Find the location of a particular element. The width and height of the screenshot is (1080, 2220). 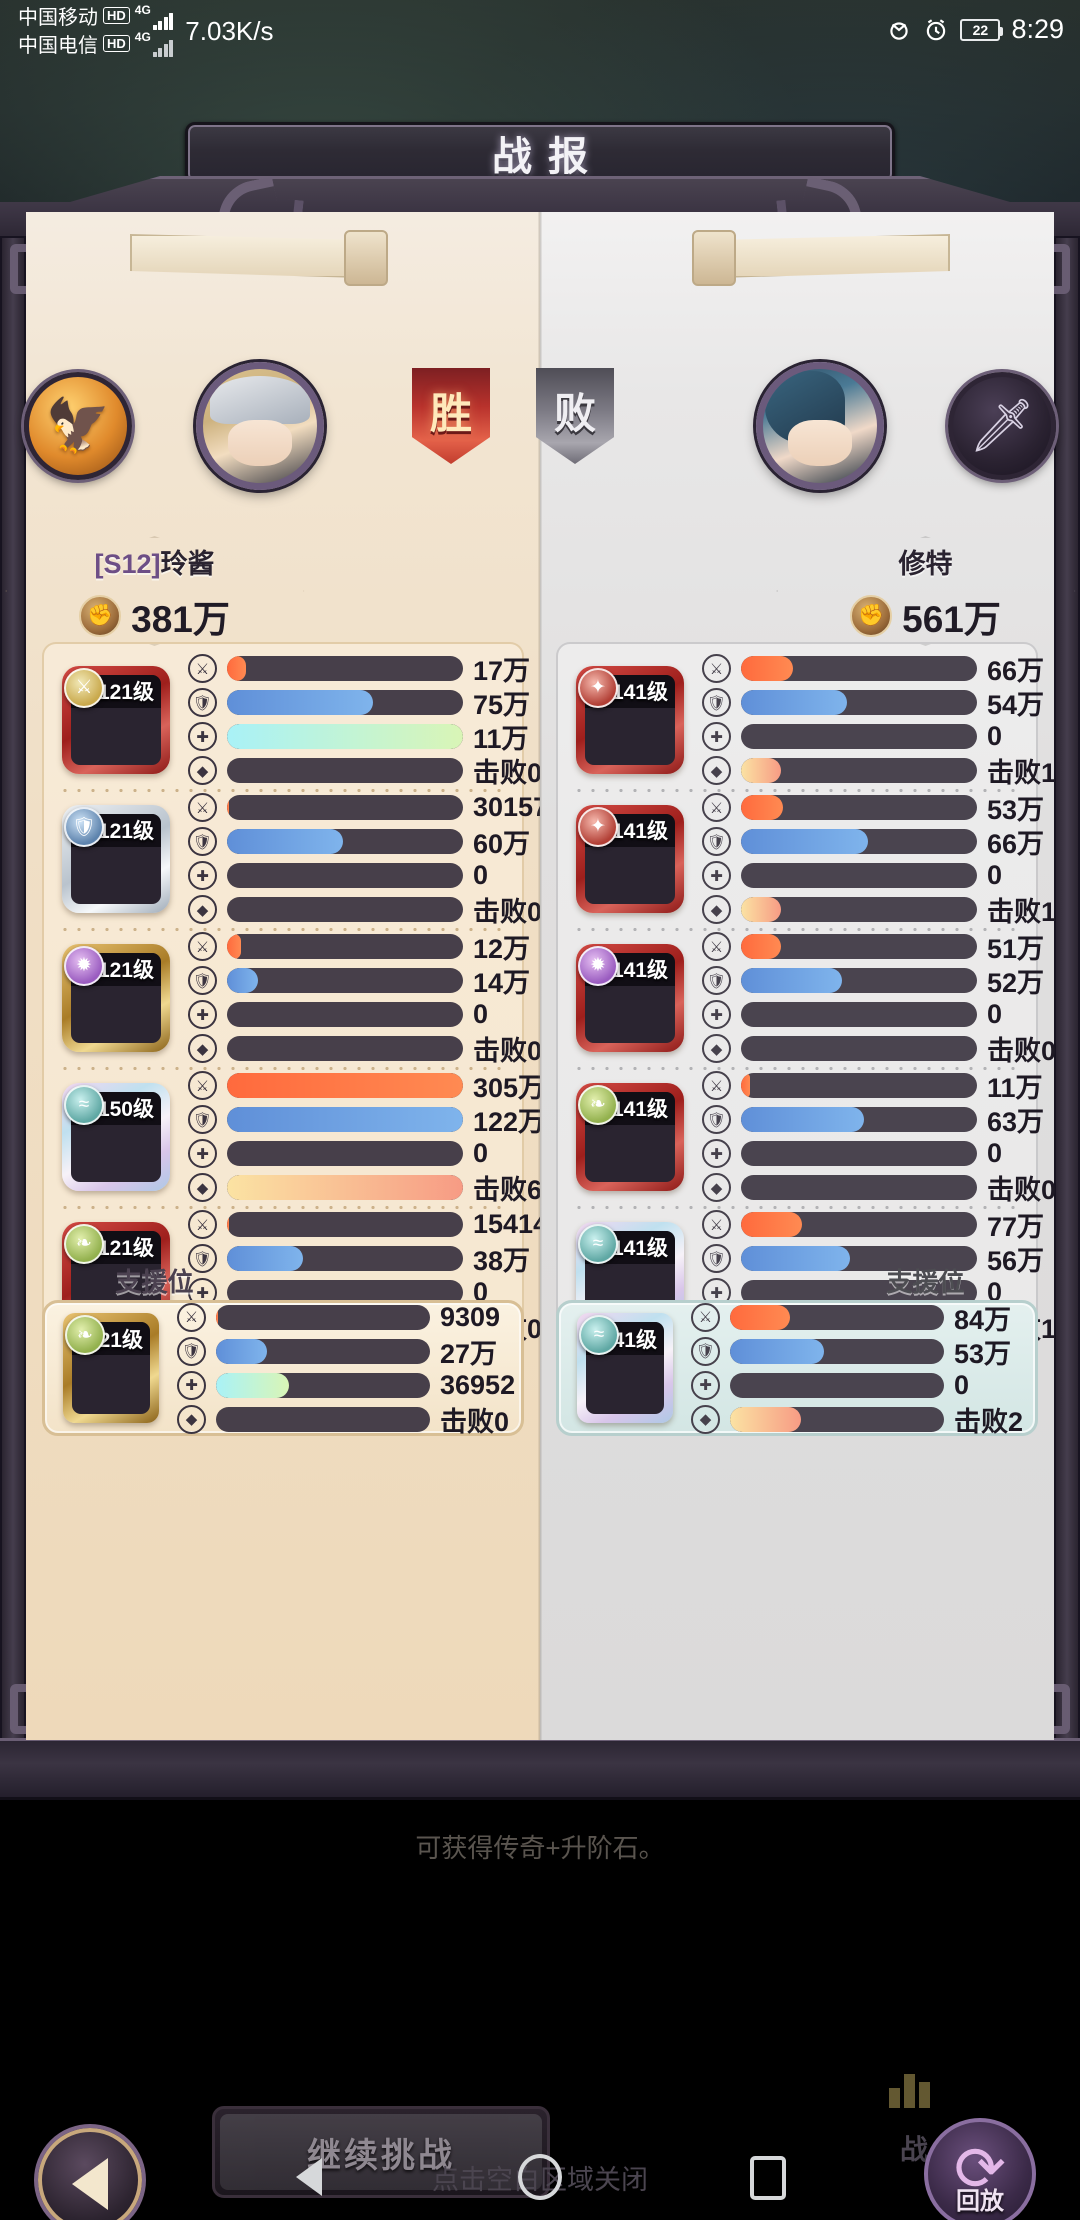

hero-portrait: 141级 ≈ is located at coordinates (625, 1368).